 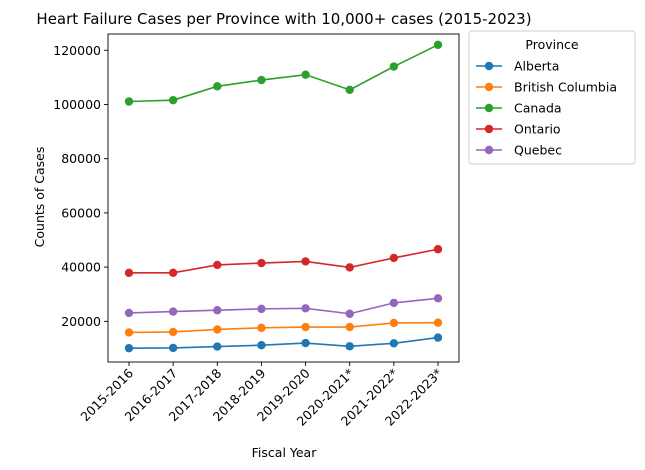 What do you see at coordinates (284, 261) in the screenshot?
I see `series-line-ontario` at bounding box center [284, 261].